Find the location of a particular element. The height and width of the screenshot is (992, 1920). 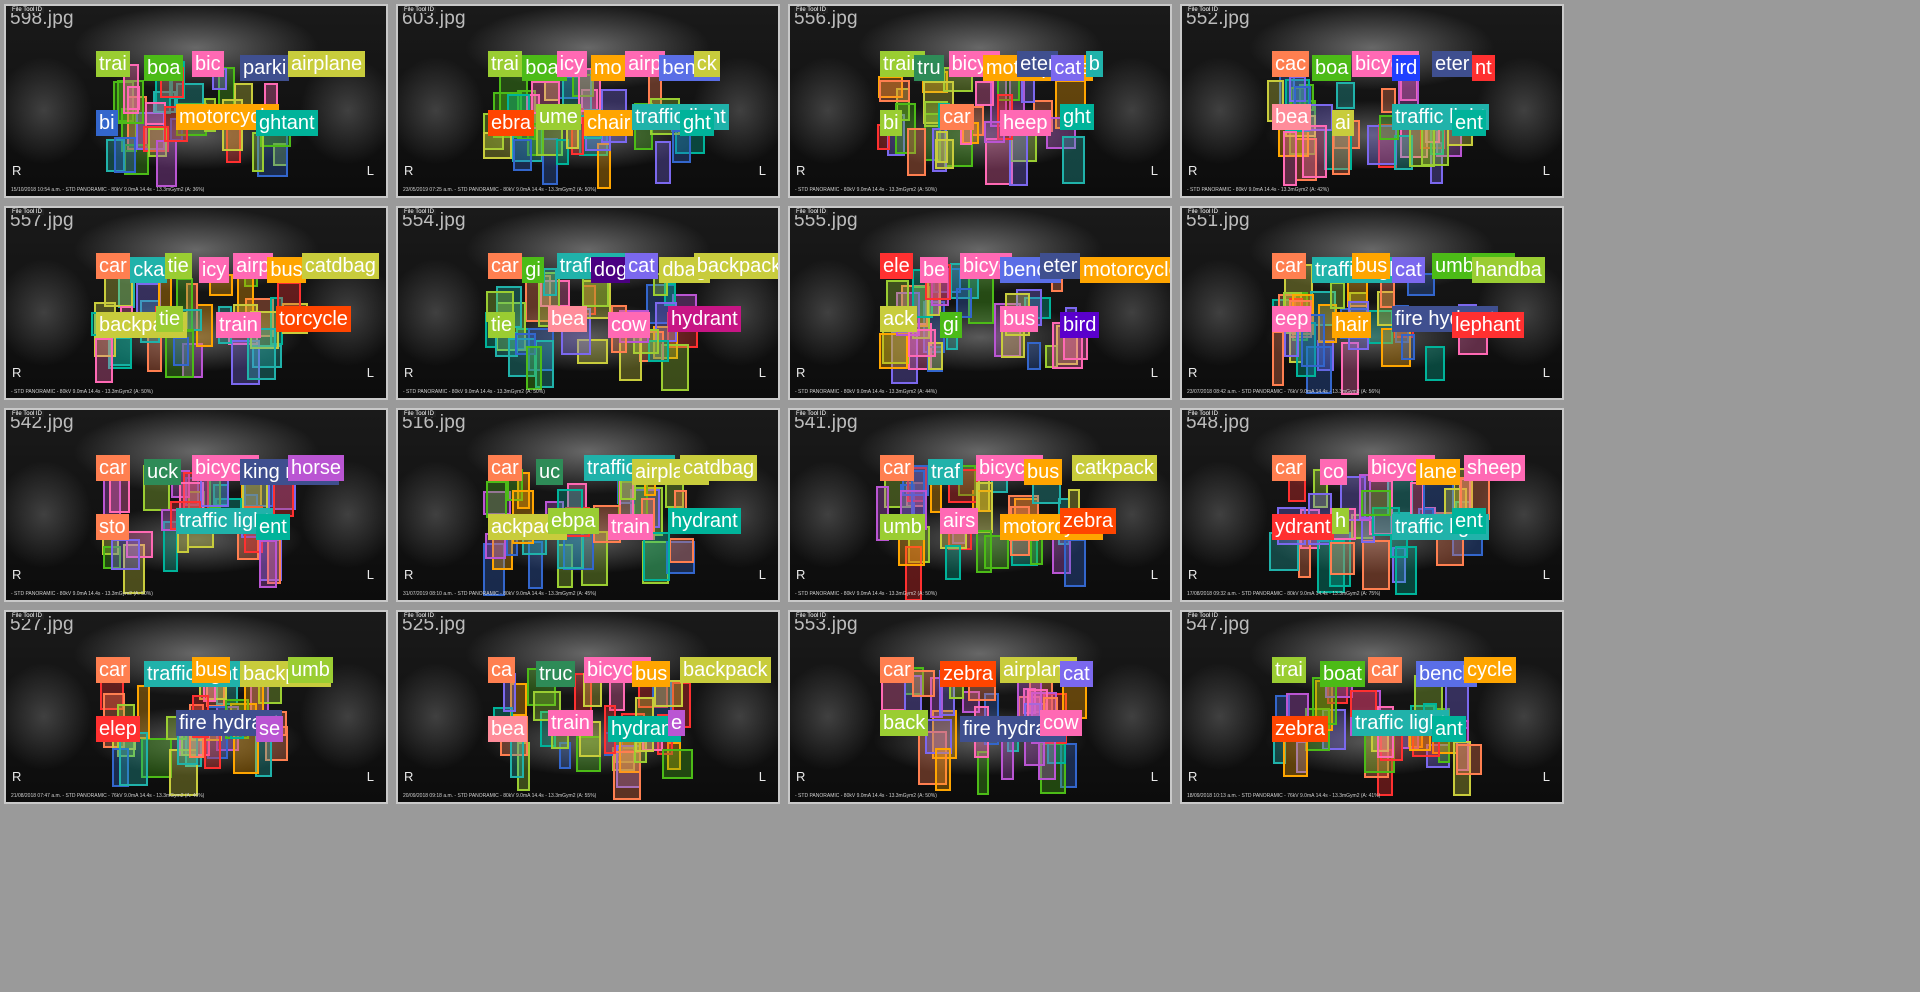

detection-label: dog is located at coordinates (610, 270).